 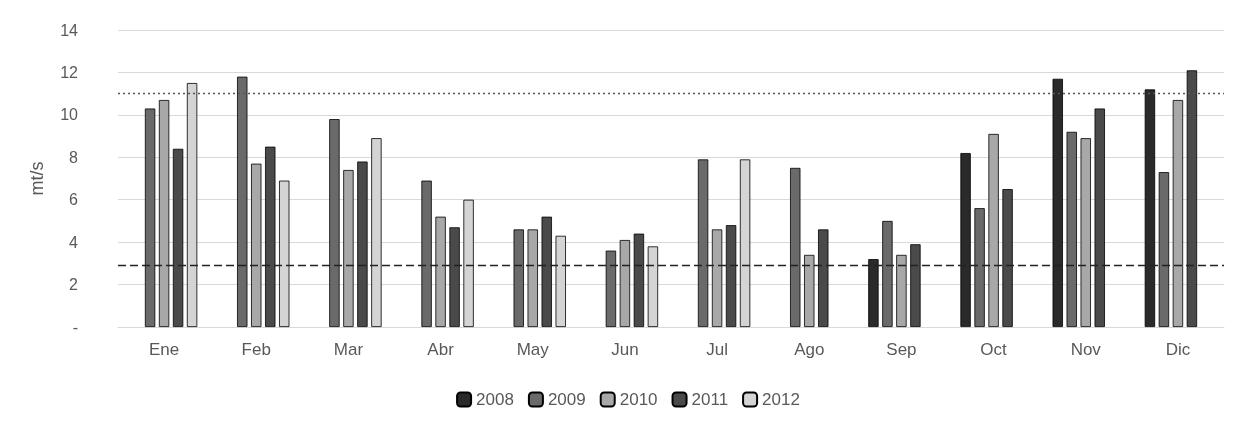 I want to click on y-tick-label: -, so click(x=75, y=327).